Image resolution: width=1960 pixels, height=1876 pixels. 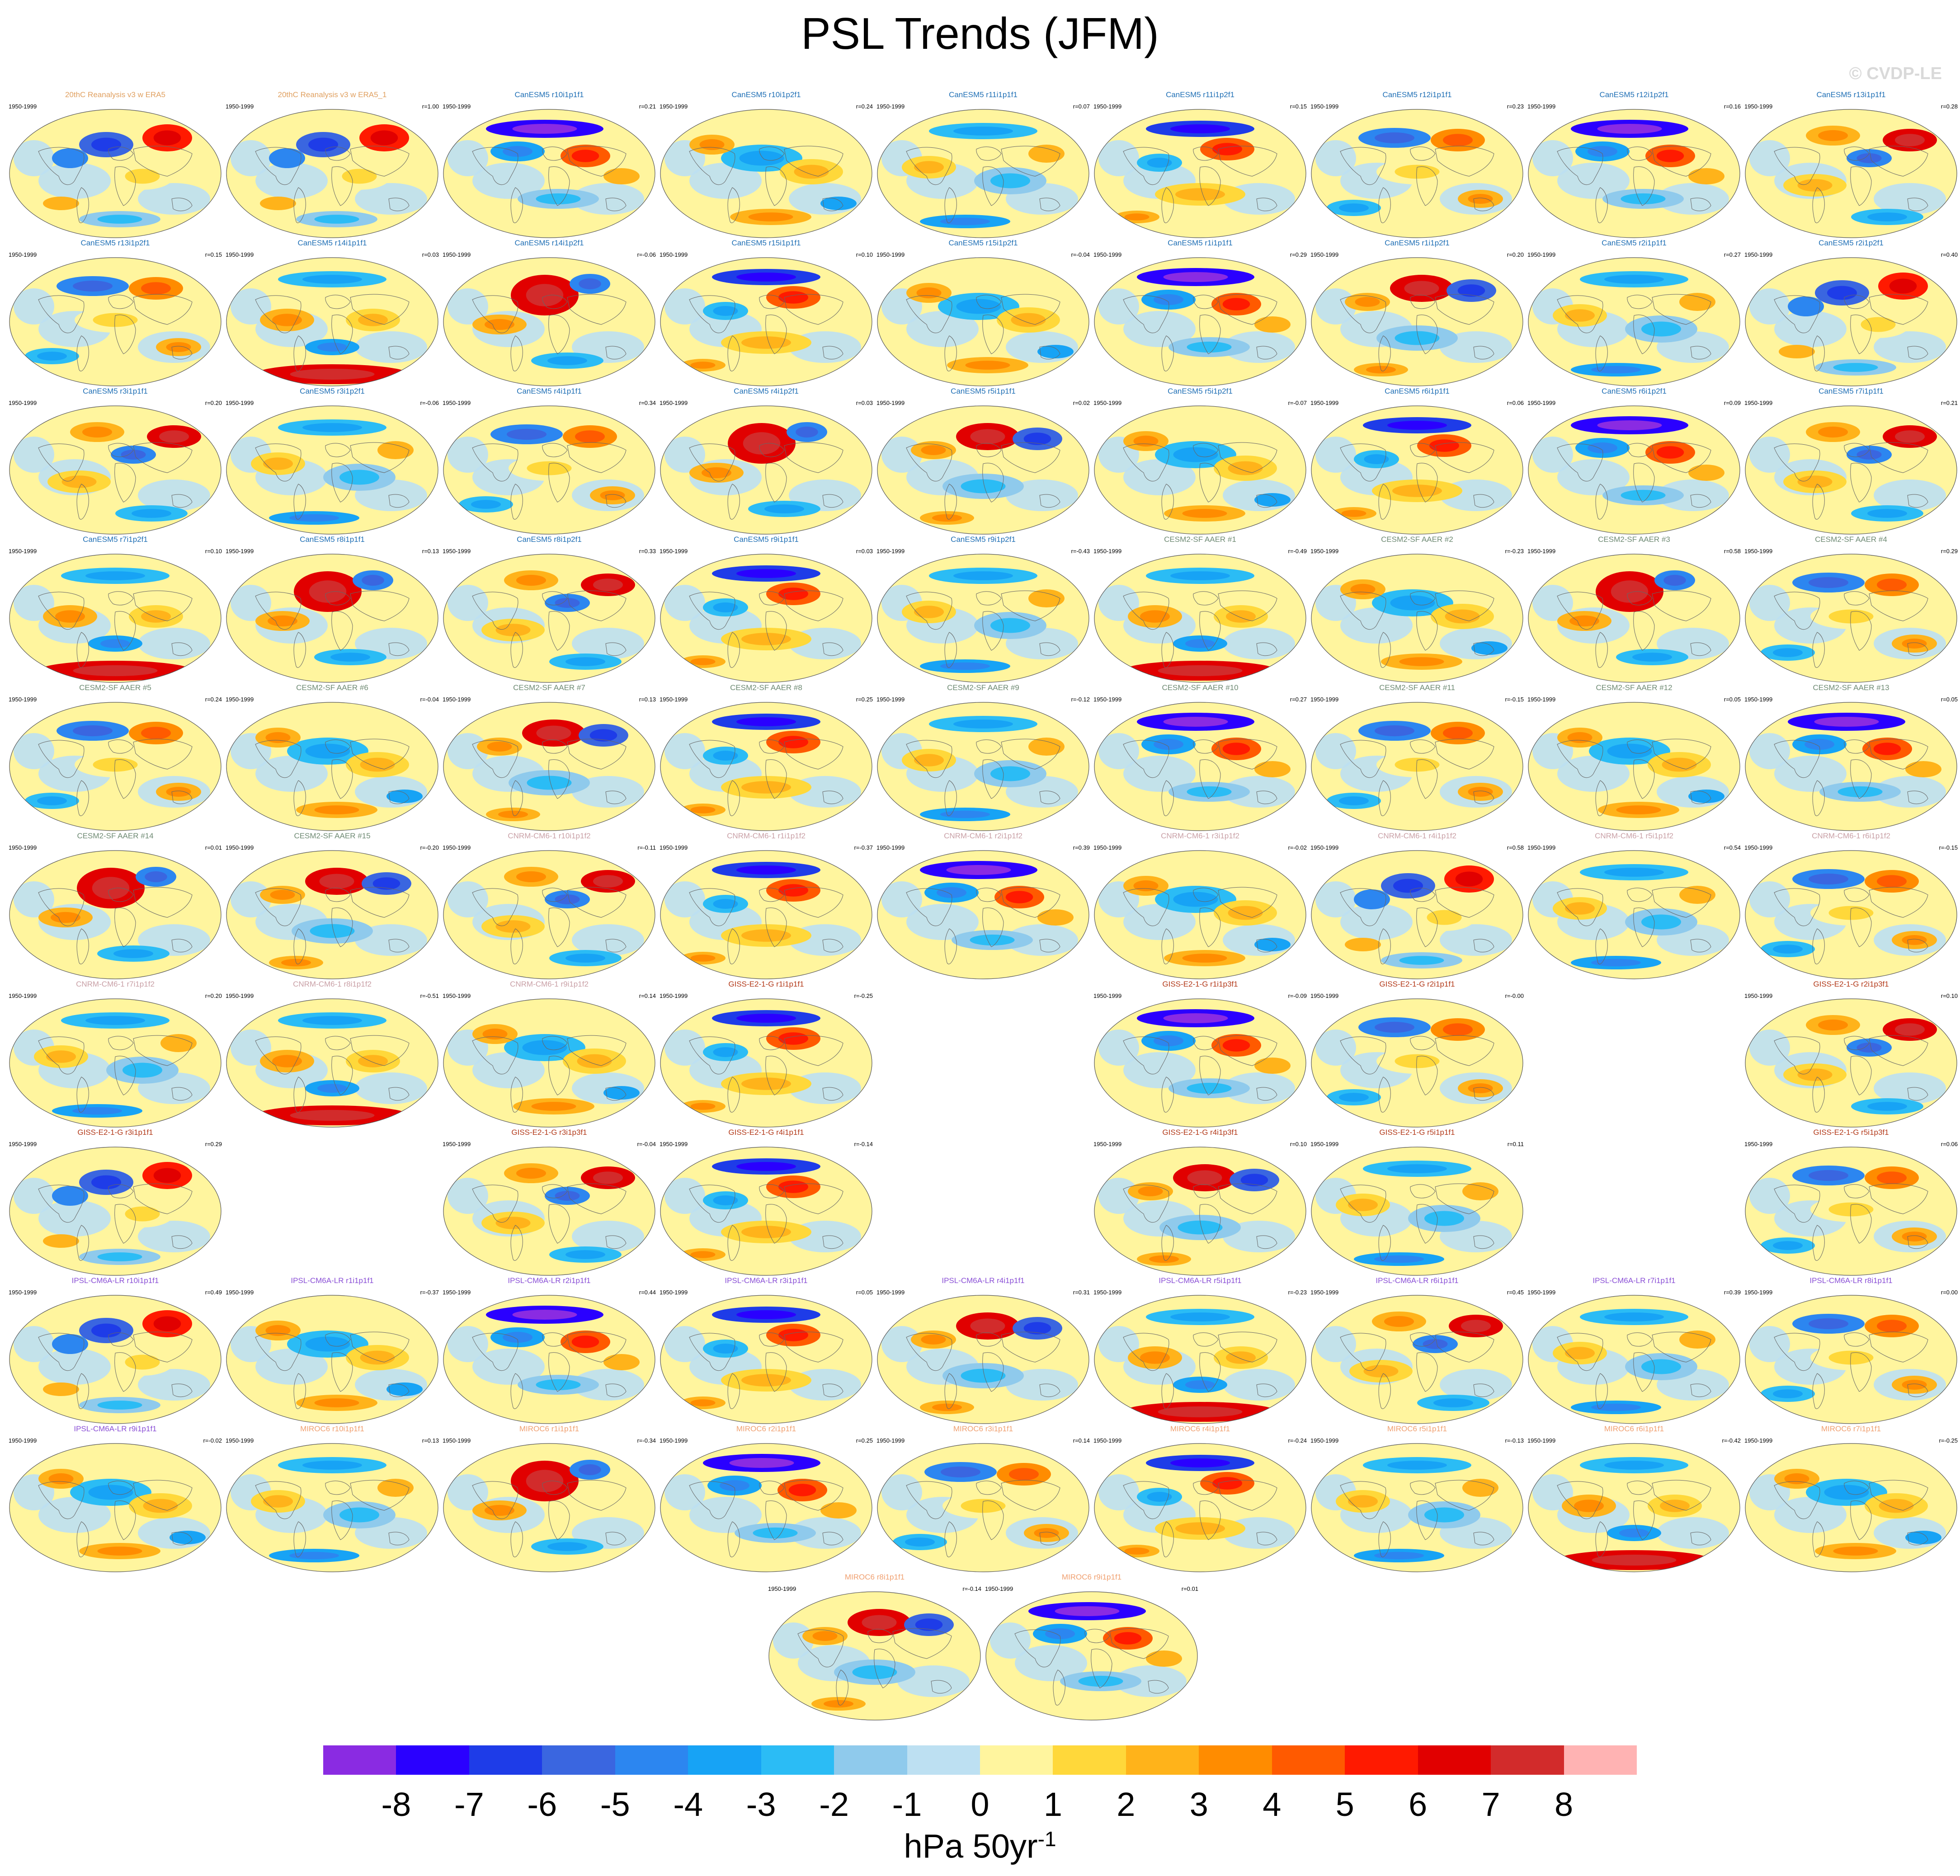 I want to click on map-panel: CanESM5 r7i1p2f1 1950-1999 r=0.10, so click(x=115, y=609).